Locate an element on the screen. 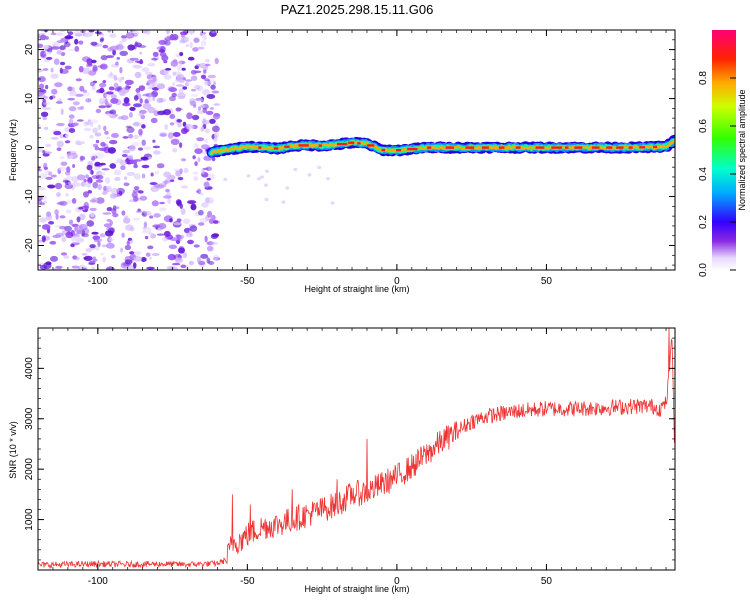 The height and width of the screenshot is (600, 750). y-tick-label: 20 is located at coordinates (29, 50).